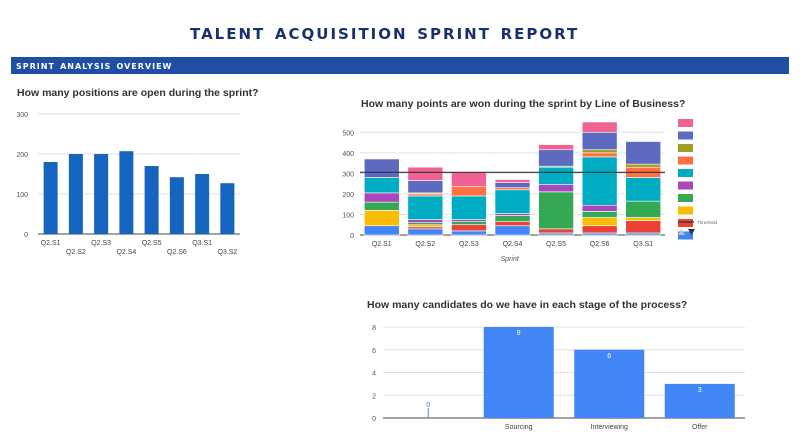  What do you see at coordinates (707, 222) in the screenshot?
I see `legend-threshold-label: Threshold` at bounding box center [707, 222].